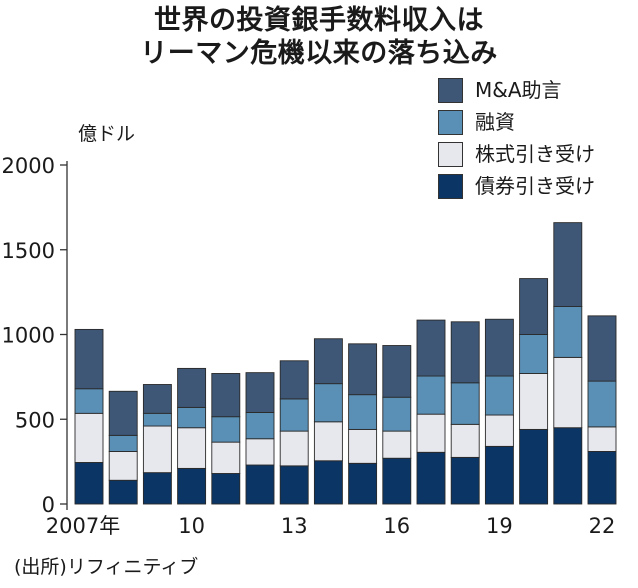 This screenshot has width=638, height=588. Describe the element at coordinates (319, 53) in the screenshot. I see `chart-title-line-2: リーマン危機以来の落ち込み` at that location.